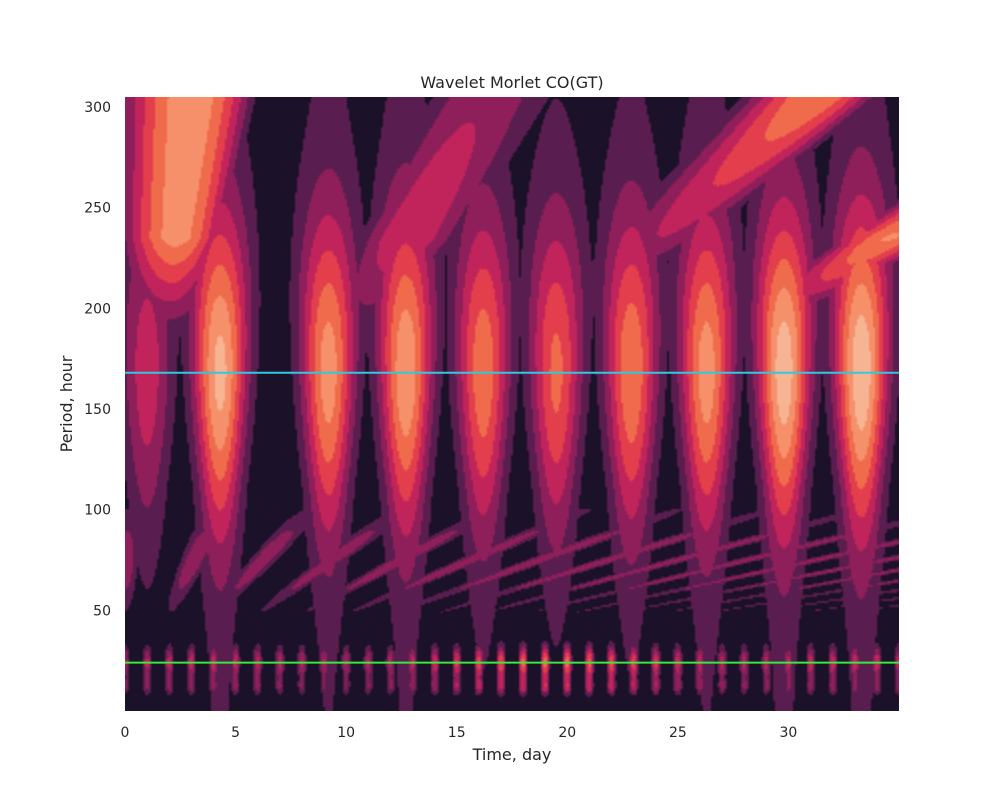 Image resolution: width=1000 pixels, height=800 pixels. Describe the element at coordinates (97, 209) in the screenshot. I see `y-tick-label: 250` at that location.